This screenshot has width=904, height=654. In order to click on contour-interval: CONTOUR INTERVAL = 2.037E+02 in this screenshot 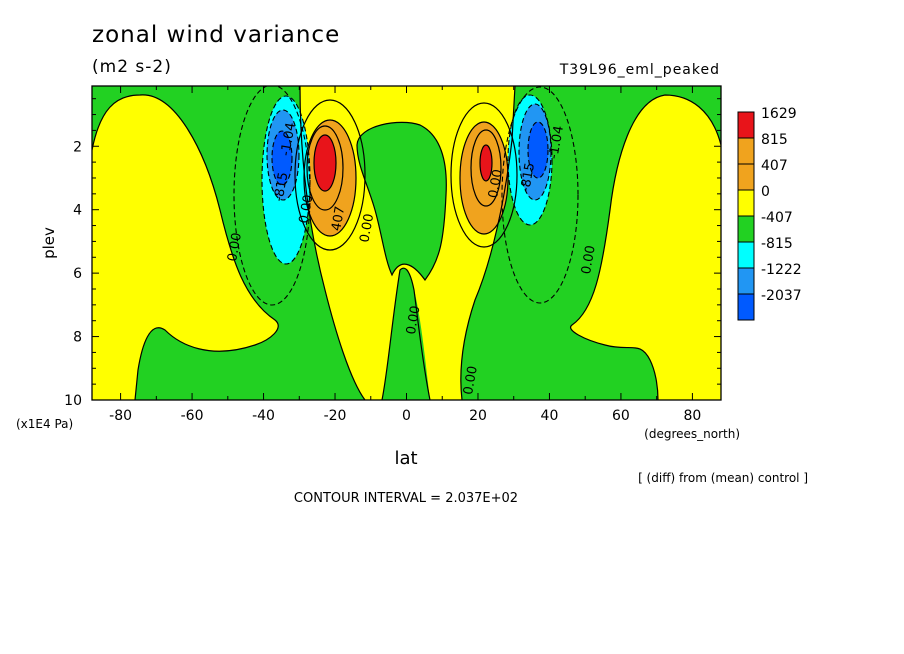, I will do `click(406, 498)`.